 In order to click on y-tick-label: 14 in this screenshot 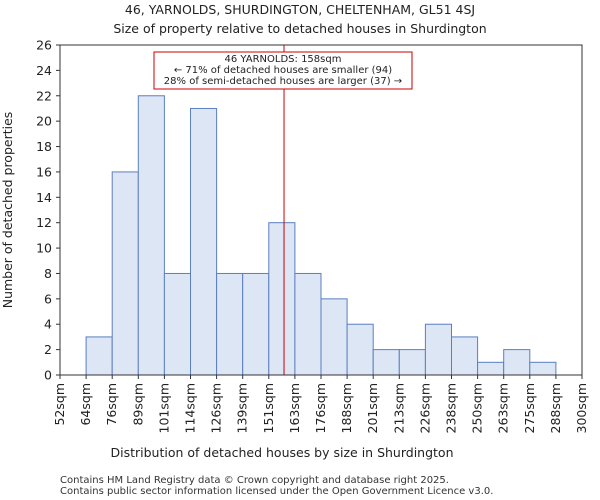, I will do `click(44, 197)`.